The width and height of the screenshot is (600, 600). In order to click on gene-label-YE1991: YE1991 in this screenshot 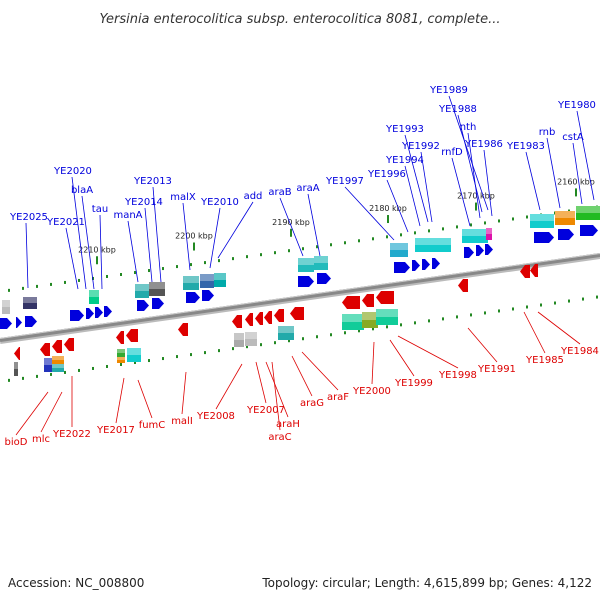, I will do `click(496, 369)`.